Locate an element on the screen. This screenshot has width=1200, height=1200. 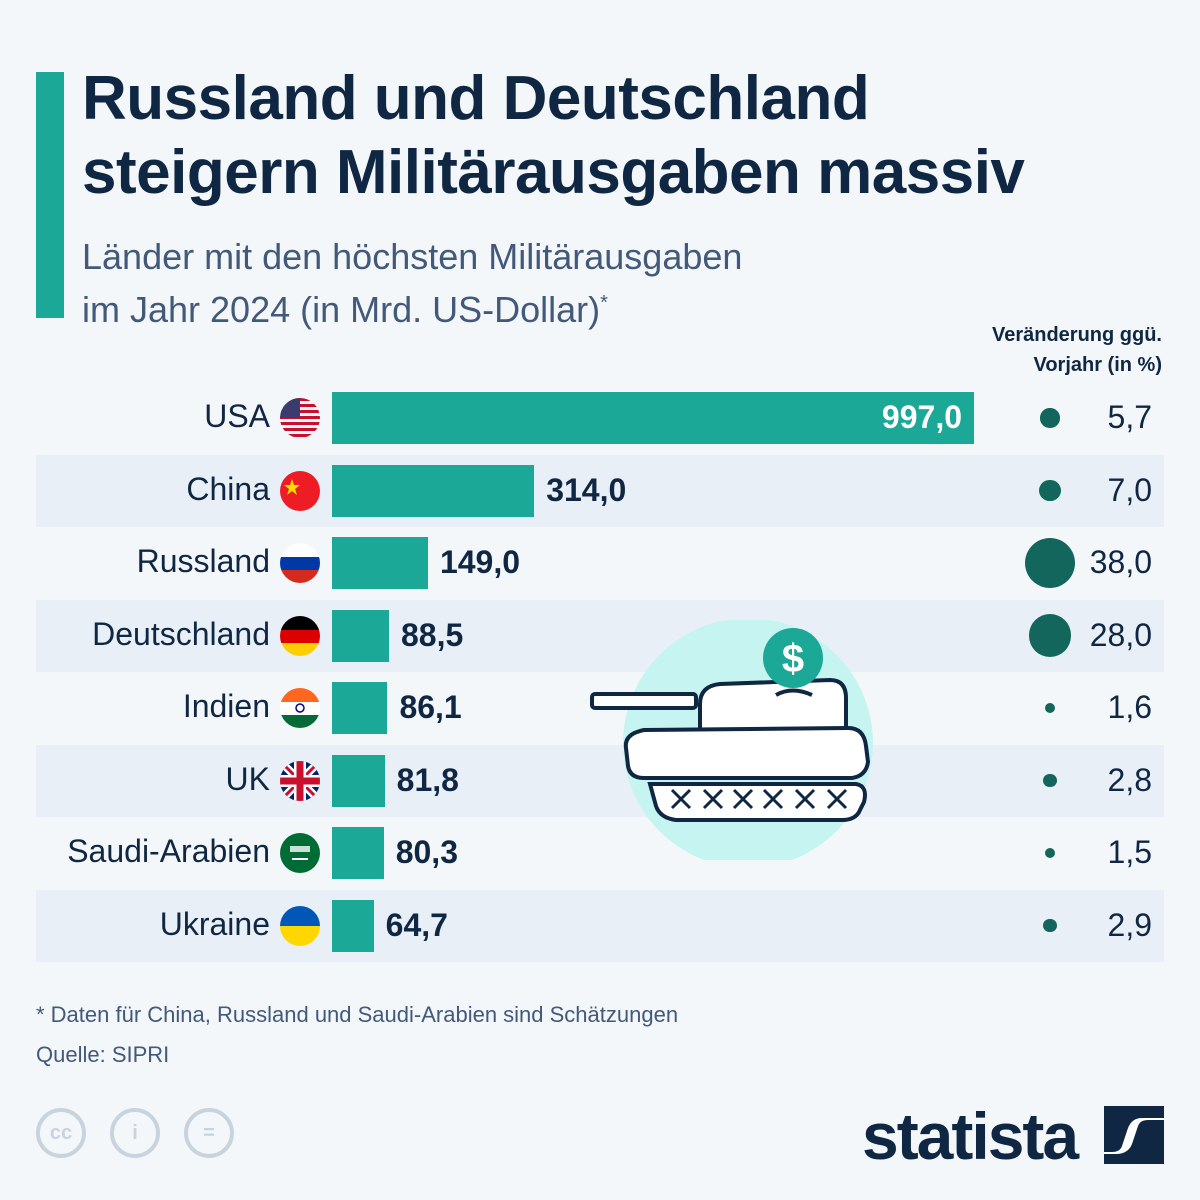
tank-with-dollar-icon: $ is located at coordinates (731, 740).